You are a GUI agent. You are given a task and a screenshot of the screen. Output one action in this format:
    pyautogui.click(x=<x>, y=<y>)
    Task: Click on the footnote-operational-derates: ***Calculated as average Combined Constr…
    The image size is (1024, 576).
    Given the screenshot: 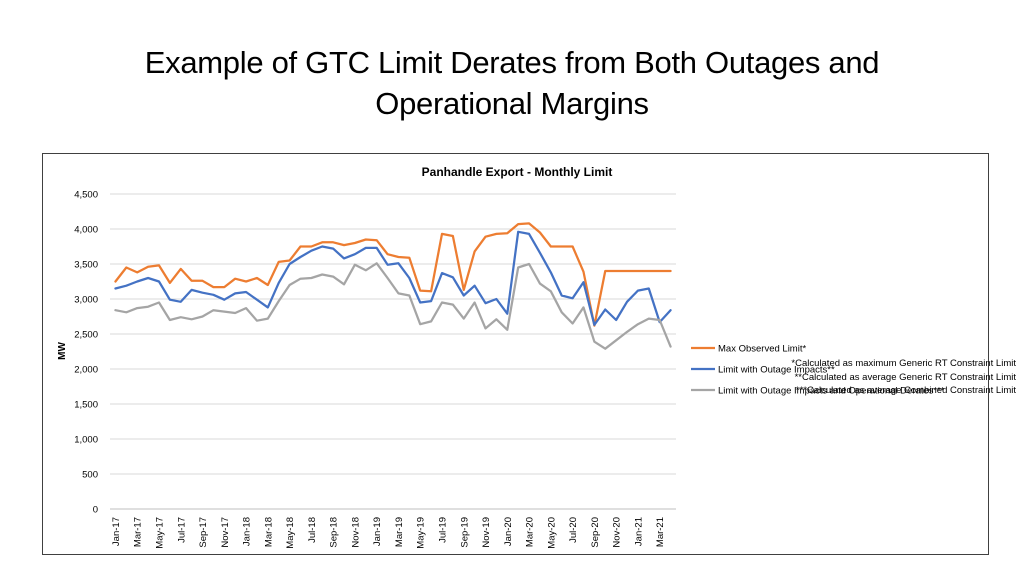 What is the action you would take?
    pyautogui.click(x=905, y=390)
    